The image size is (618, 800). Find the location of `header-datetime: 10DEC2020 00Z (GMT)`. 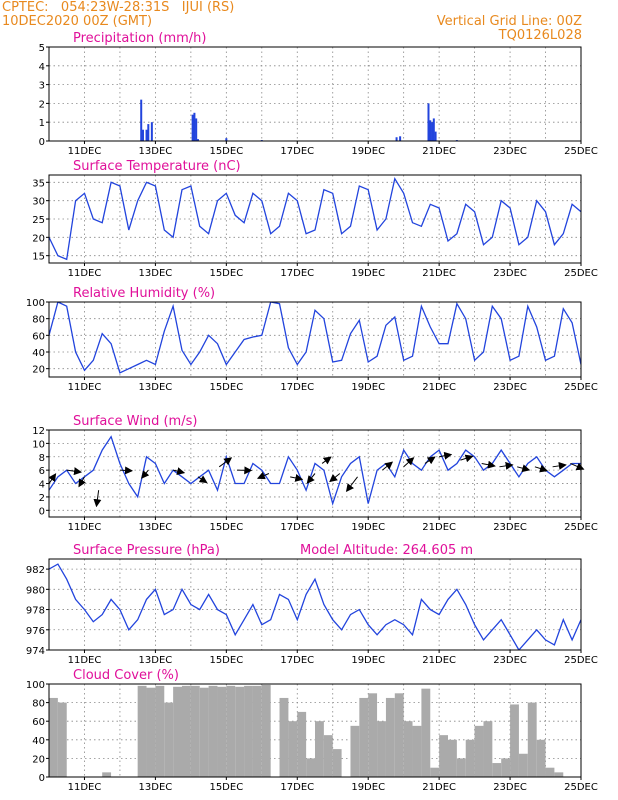

header-datetime: 10DEC2020 00Z (GMT) is located at coordinates (77, 21).